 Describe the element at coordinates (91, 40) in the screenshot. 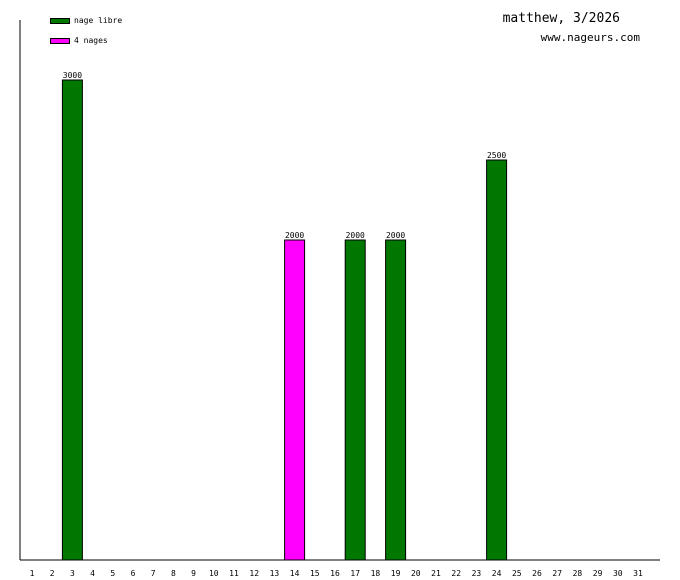

I see `legend-label-4-nages: 4 nages` at that location.